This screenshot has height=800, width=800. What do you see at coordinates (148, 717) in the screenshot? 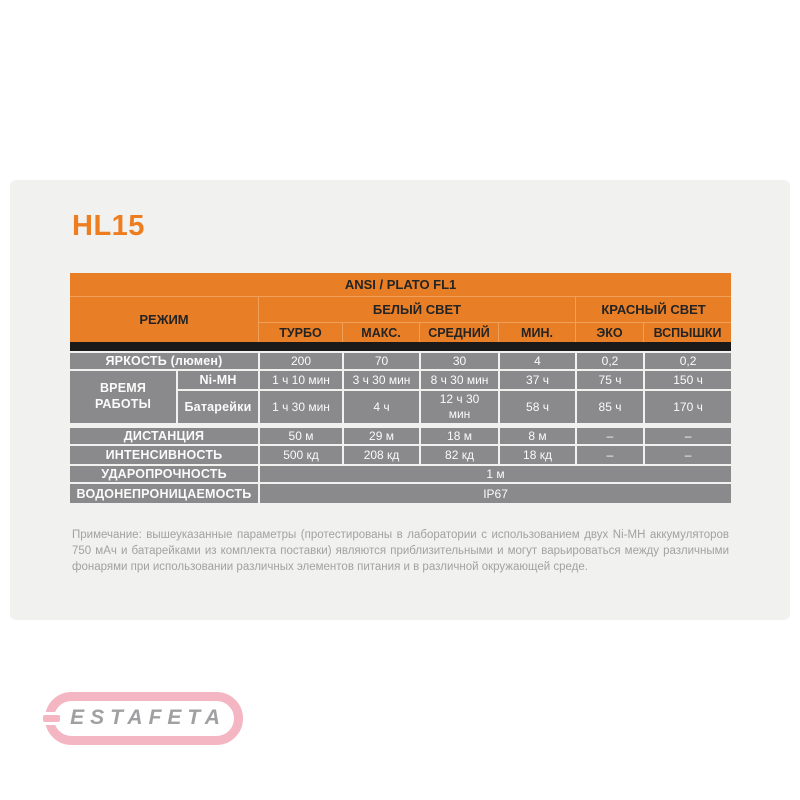
I see `logo-text: ESTAFETA` at bounding box center [148, 717].